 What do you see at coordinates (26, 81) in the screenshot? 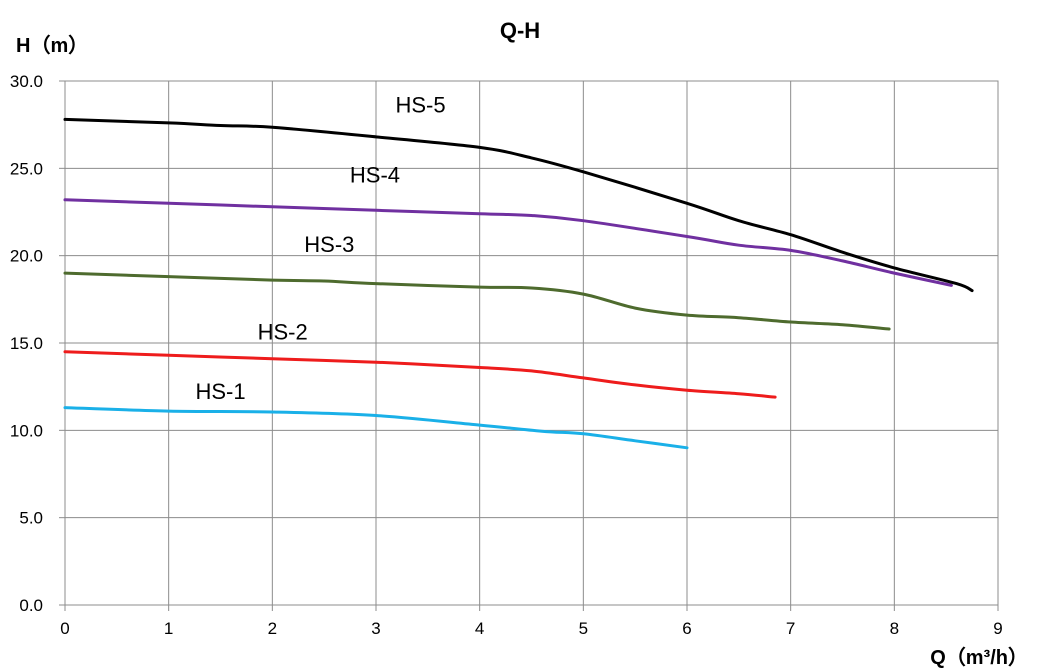
I see `y-tick-label: 30.0` at bounding box center [26, 81].